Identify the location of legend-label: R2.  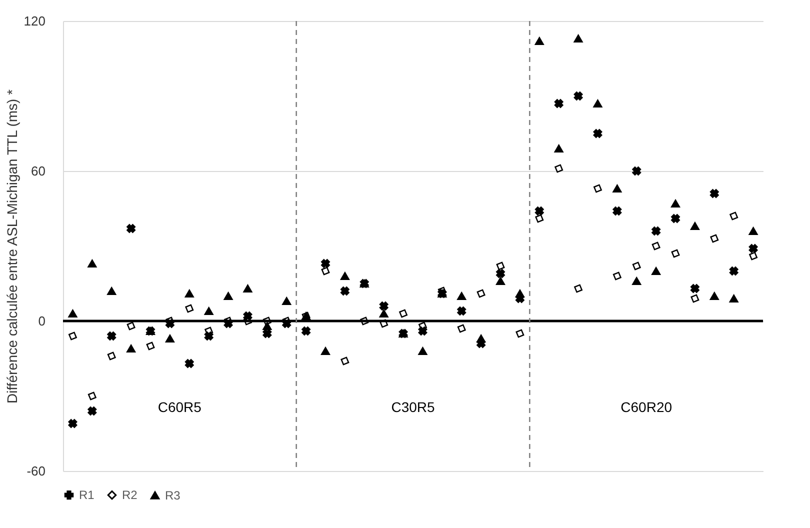
(130, 495).